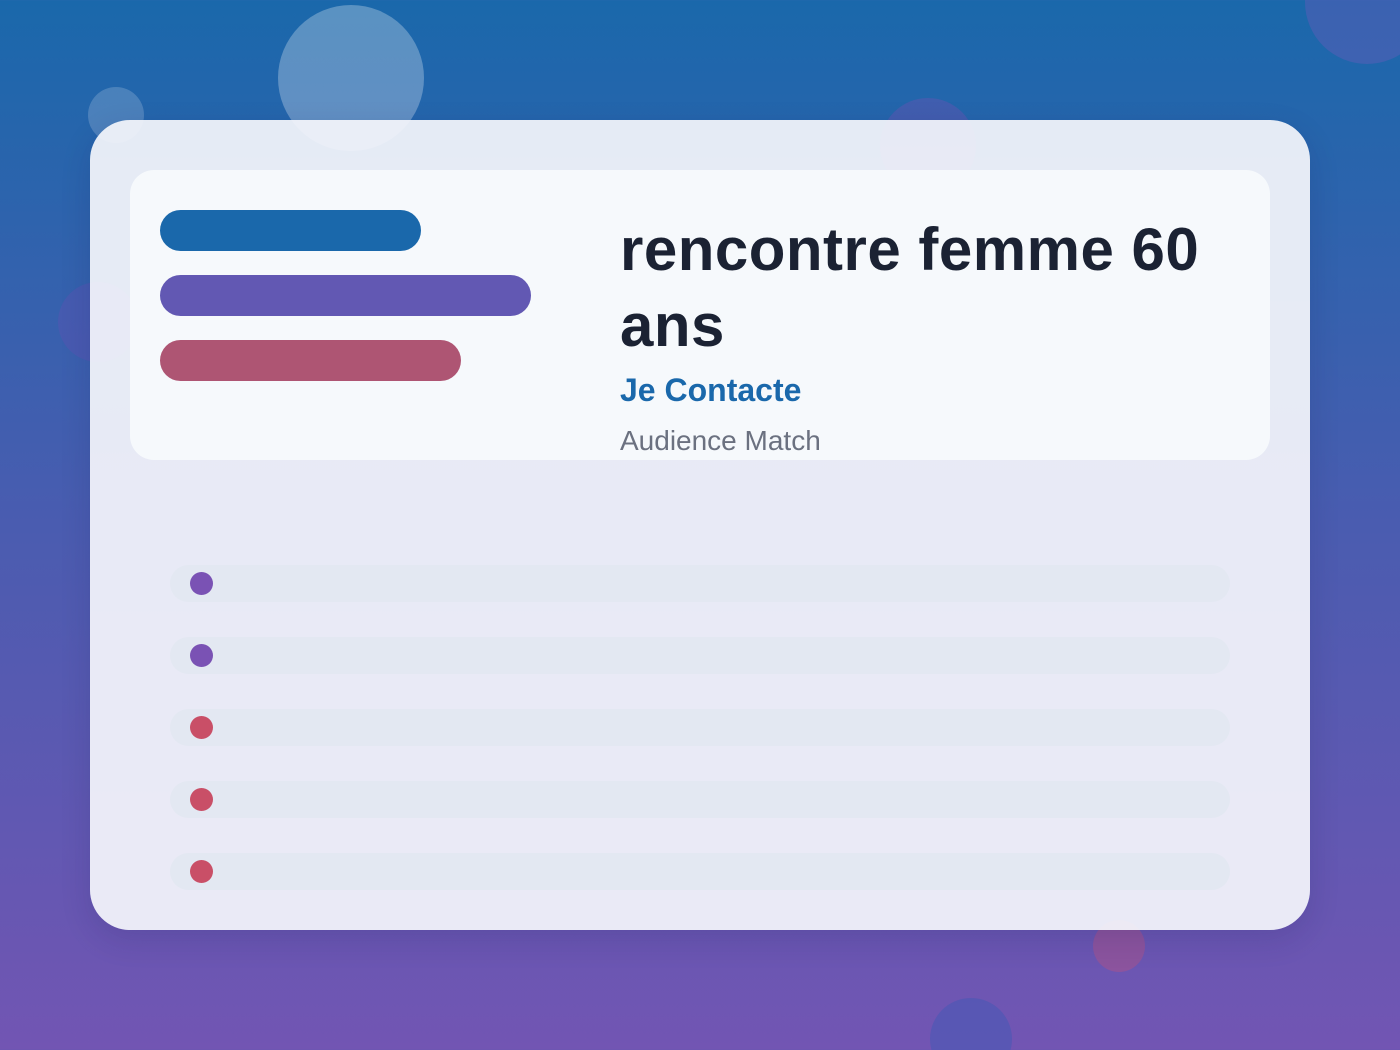  Describe the element at coordinates (290, 230) in the screenshot. I see `decorative-pill-blue` at that location.